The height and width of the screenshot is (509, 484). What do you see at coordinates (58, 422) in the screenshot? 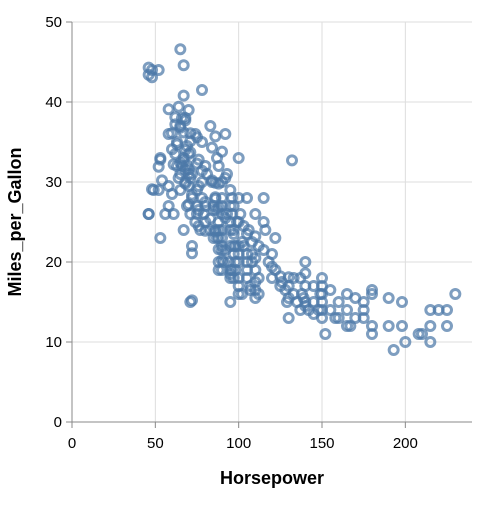
I see `y-tick-label: 0` at bounding box center [58, 422].